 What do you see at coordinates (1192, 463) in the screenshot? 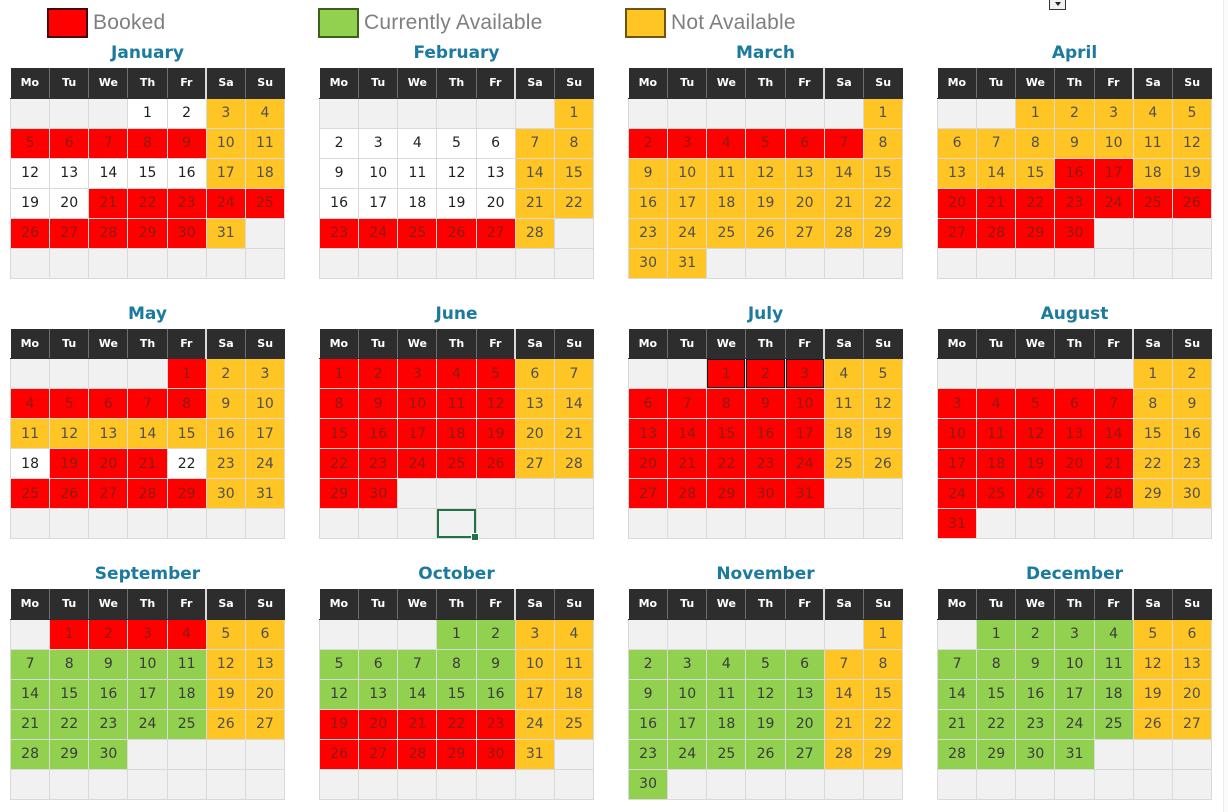
I see `day-cell-august-23-not-available: 23` at bounding box center [1192, 463].